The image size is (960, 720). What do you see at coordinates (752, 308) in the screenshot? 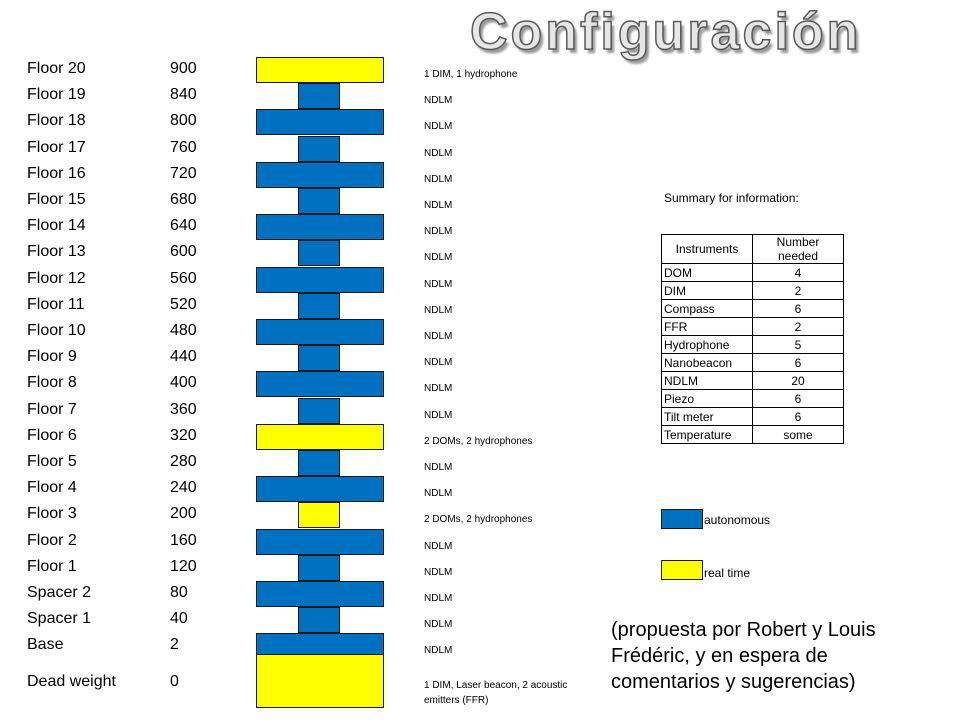
I see `table-row: Compass 6` at bounding box center [752, 308].